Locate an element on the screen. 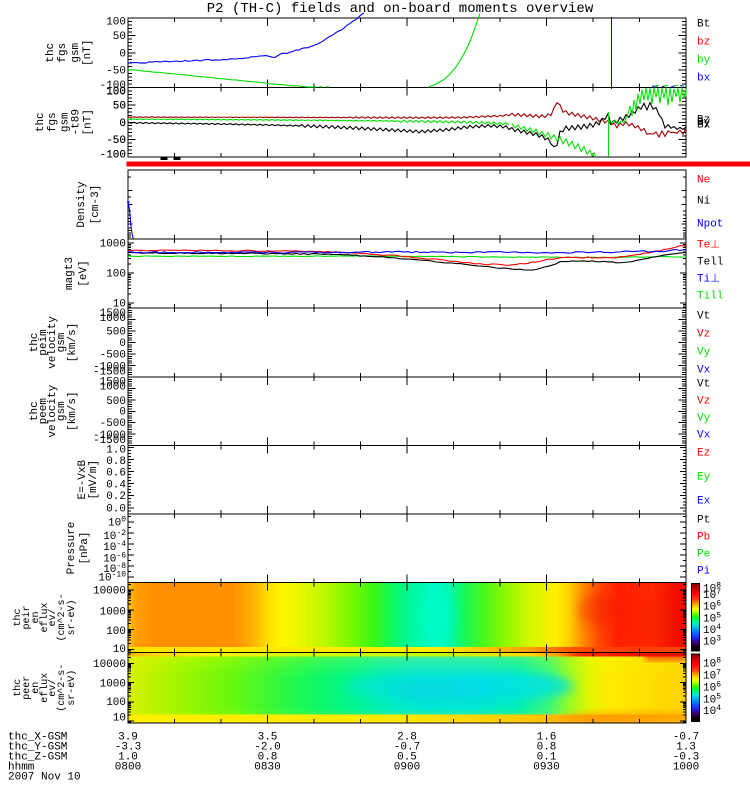  svg-text: 0.2 is located at coordinates (116, 497).